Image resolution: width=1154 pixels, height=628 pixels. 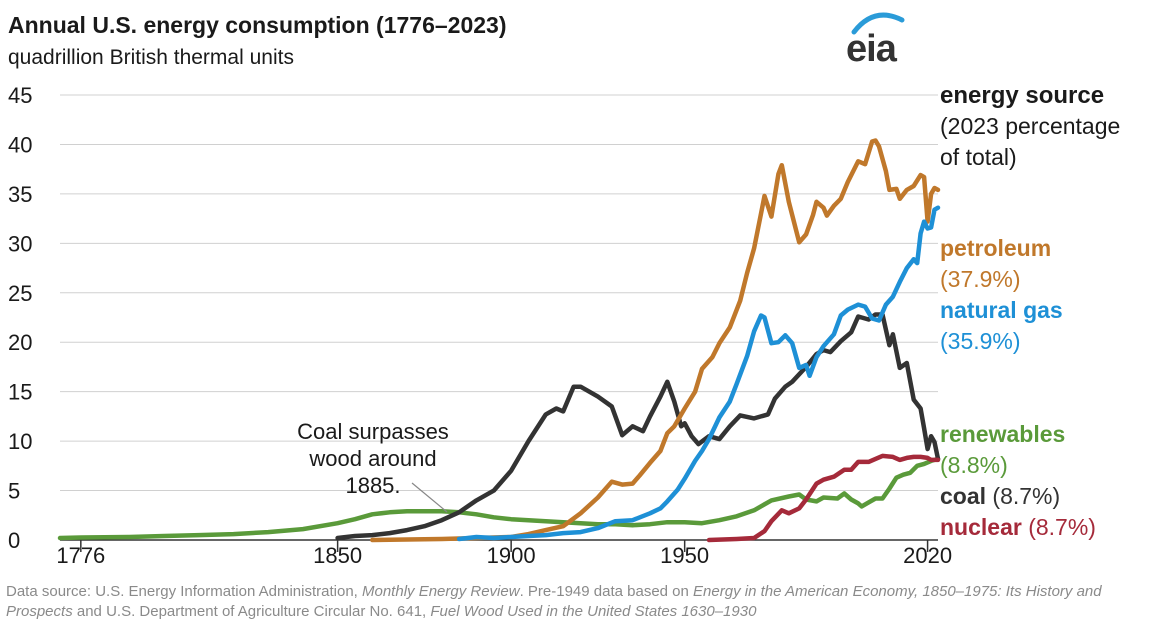 I want to click on legend-item-coal: coal (8.7%), so click(x=1000, y=496).